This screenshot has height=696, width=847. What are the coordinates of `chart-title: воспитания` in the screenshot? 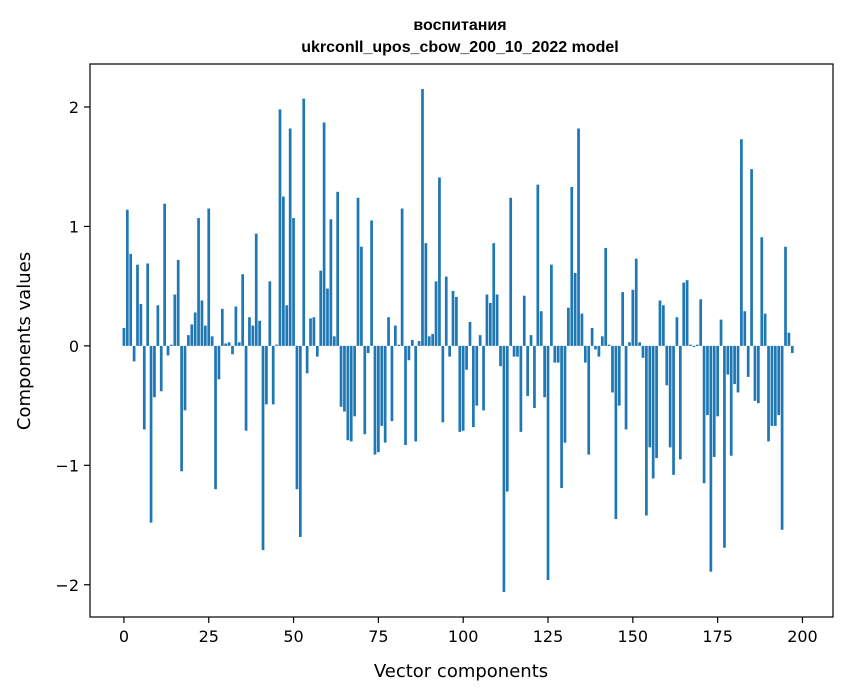 It's located at (459, 25).